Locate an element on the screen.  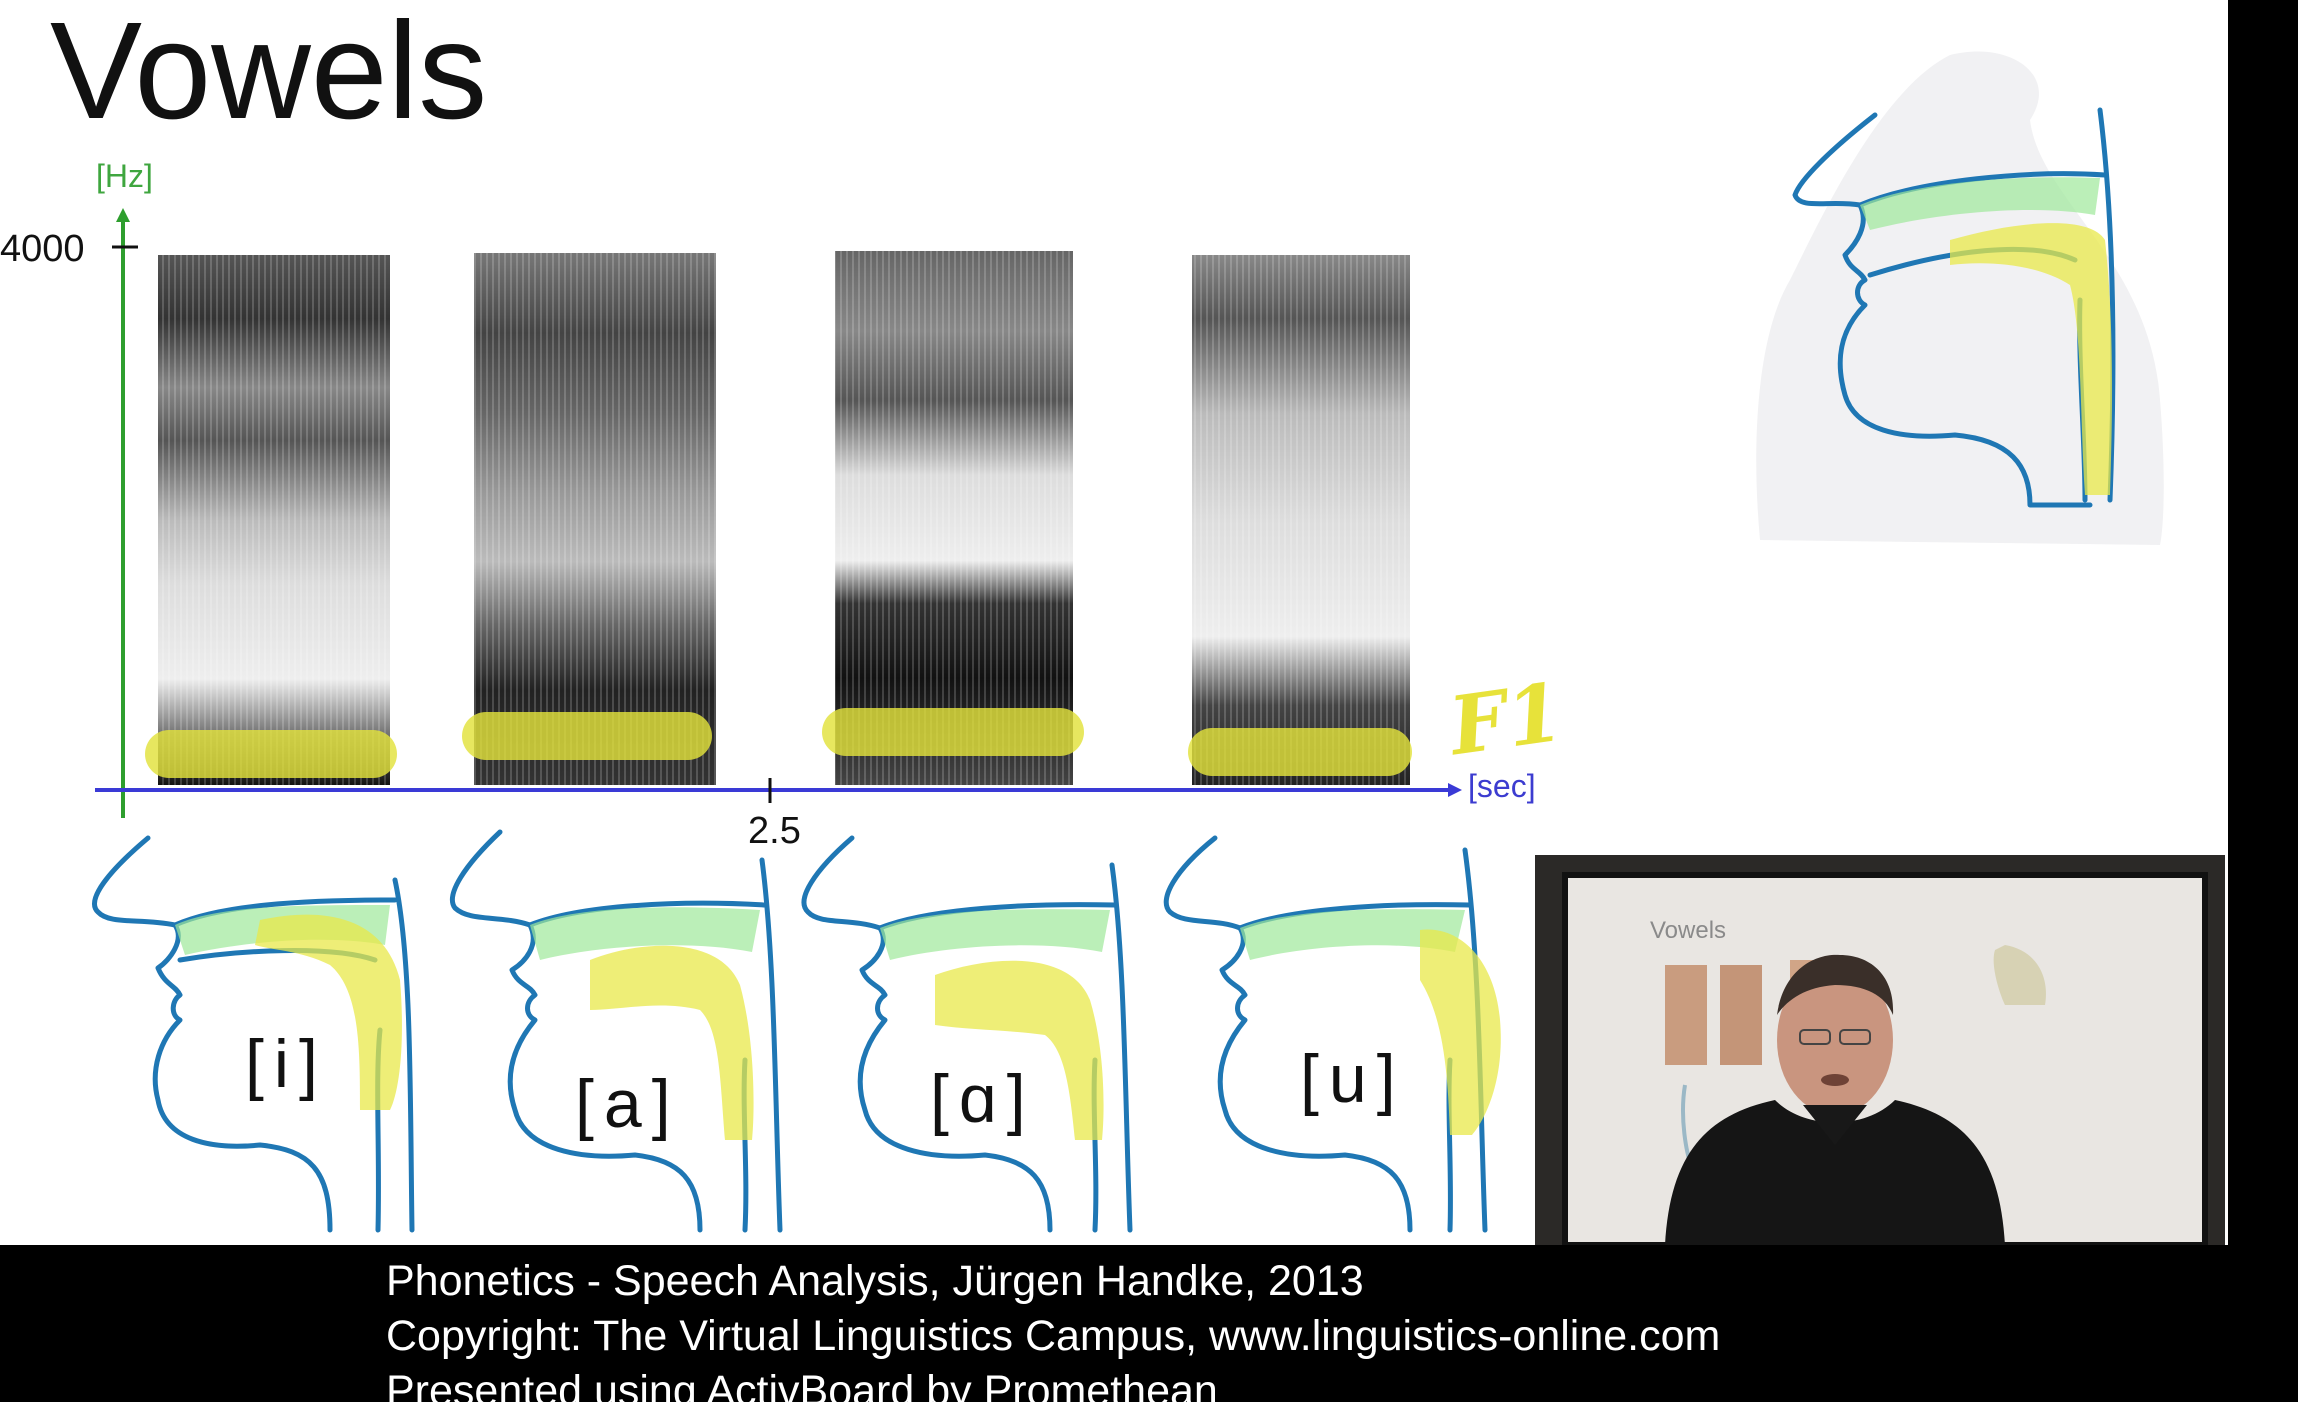
formant-highlights is located at coordinates (778, 743).